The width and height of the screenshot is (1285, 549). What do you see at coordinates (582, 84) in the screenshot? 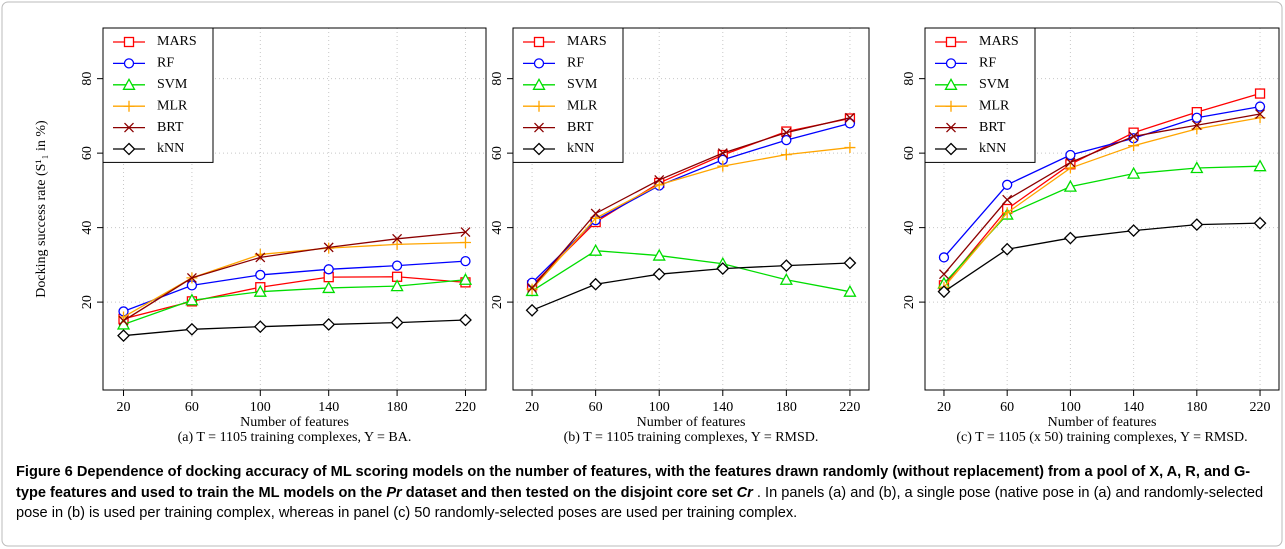
I see `legend-label: SVM` at bounding box center [582, 84].